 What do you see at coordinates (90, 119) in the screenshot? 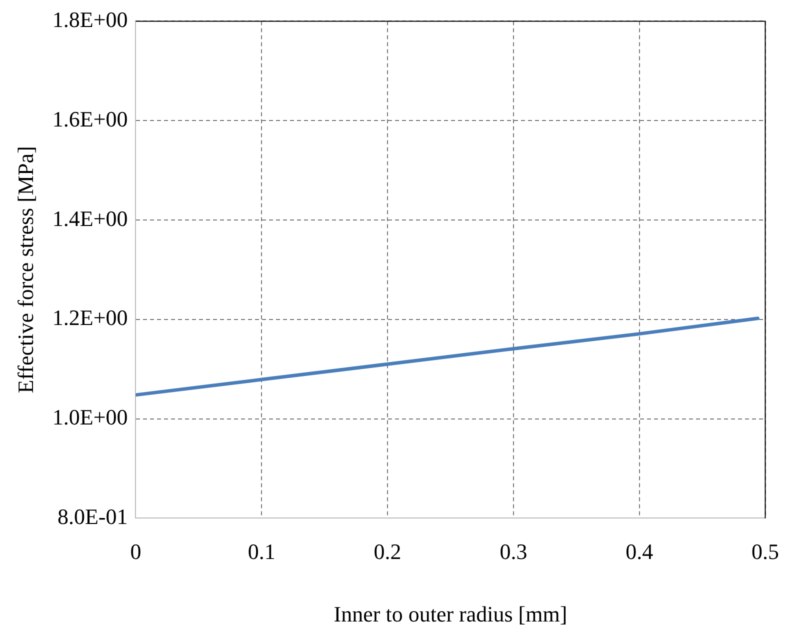
I see `y-tick-label: 1.6E+00` at bounding box center [90, 119].